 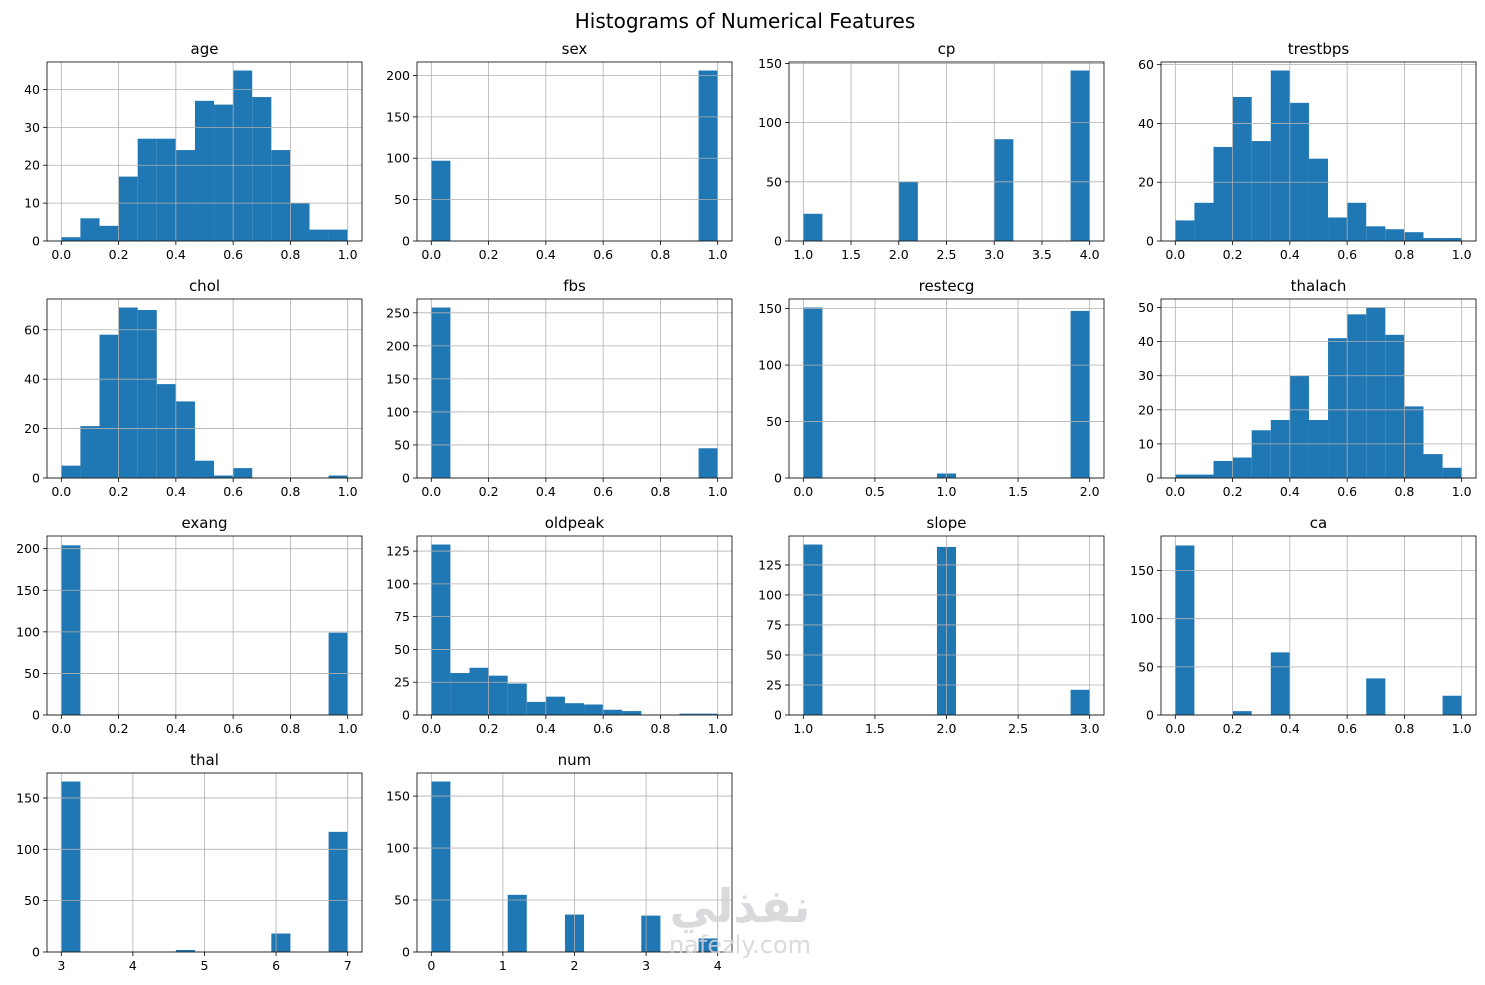 I want to click on subplot-title: restecg, so click(x=947, y=286).